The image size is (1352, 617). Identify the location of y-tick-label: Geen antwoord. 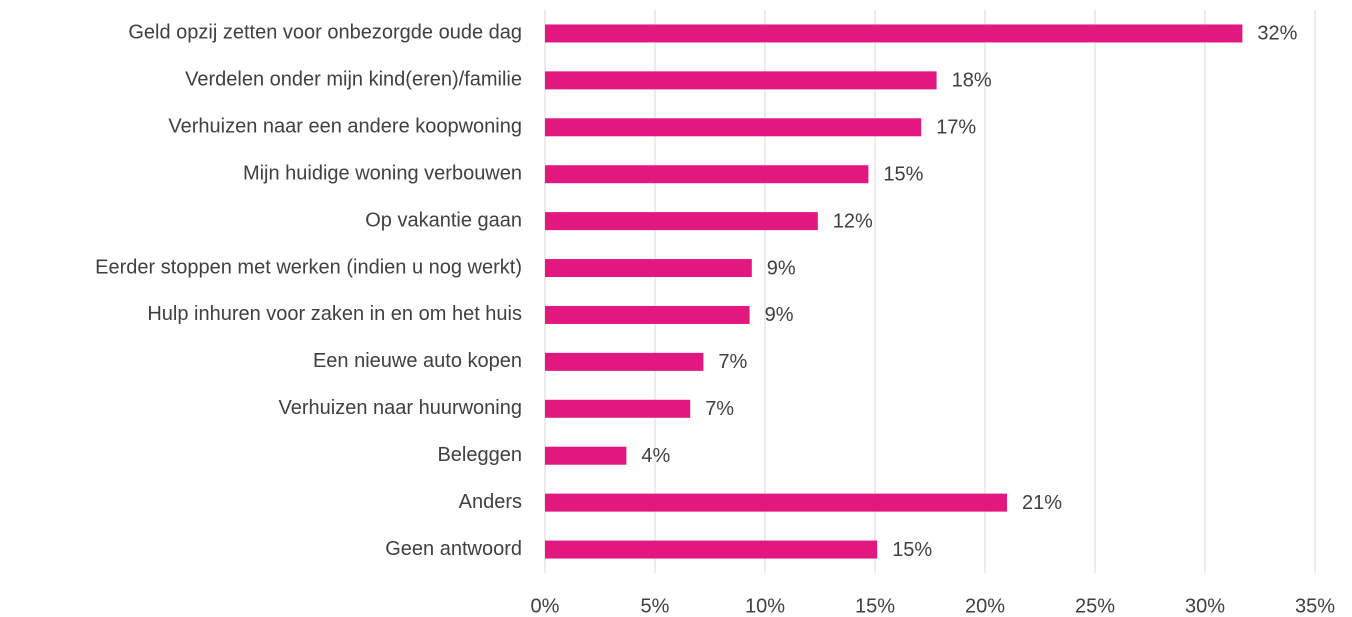
(453, 549).